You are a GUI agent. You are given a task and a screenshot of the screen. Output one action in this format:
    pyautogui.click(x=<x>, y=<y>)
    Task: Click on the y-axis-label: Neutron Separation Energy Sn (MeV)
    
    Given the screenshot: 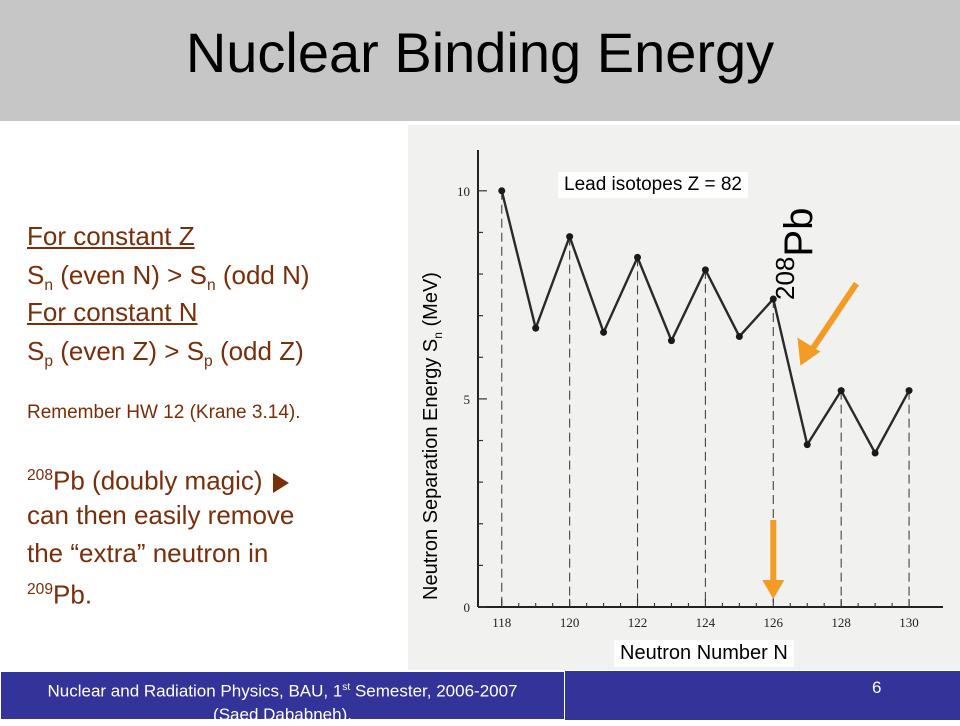 What is the action you would take?
    pyautogui.click(x=432, y=436)
    